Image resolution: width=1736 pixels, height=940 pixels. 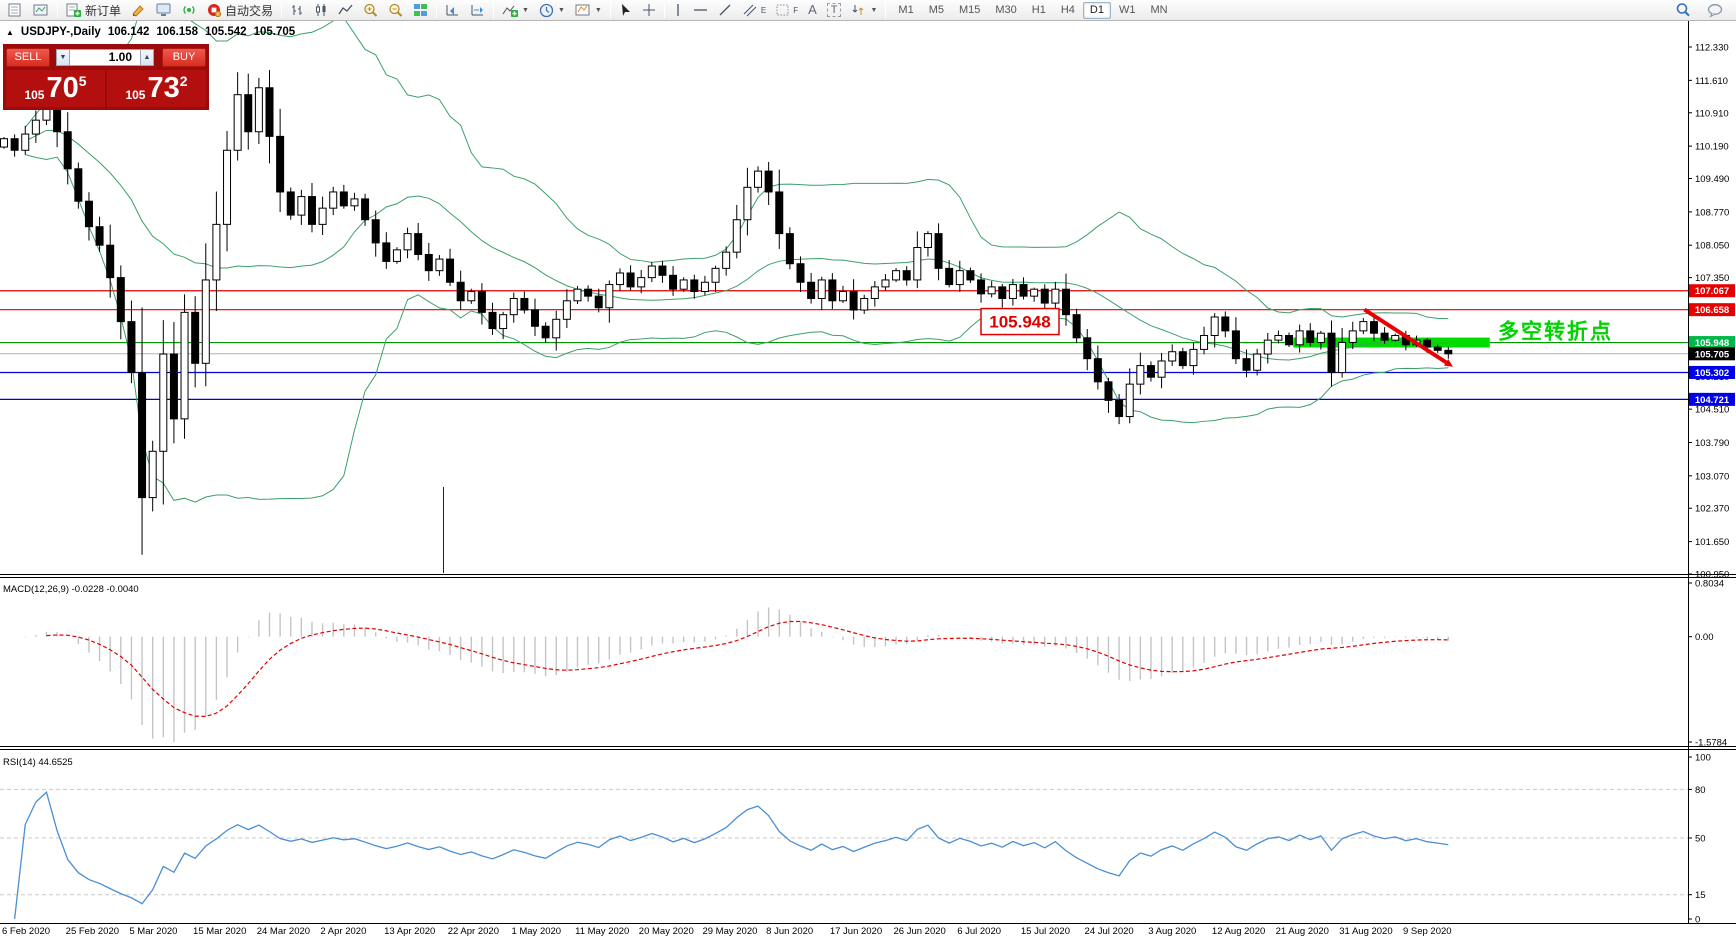 What do you see at coordinates (787, 10) in the screenshot?
I see `grid-tool-button: F` at bounding box center [787, 10].